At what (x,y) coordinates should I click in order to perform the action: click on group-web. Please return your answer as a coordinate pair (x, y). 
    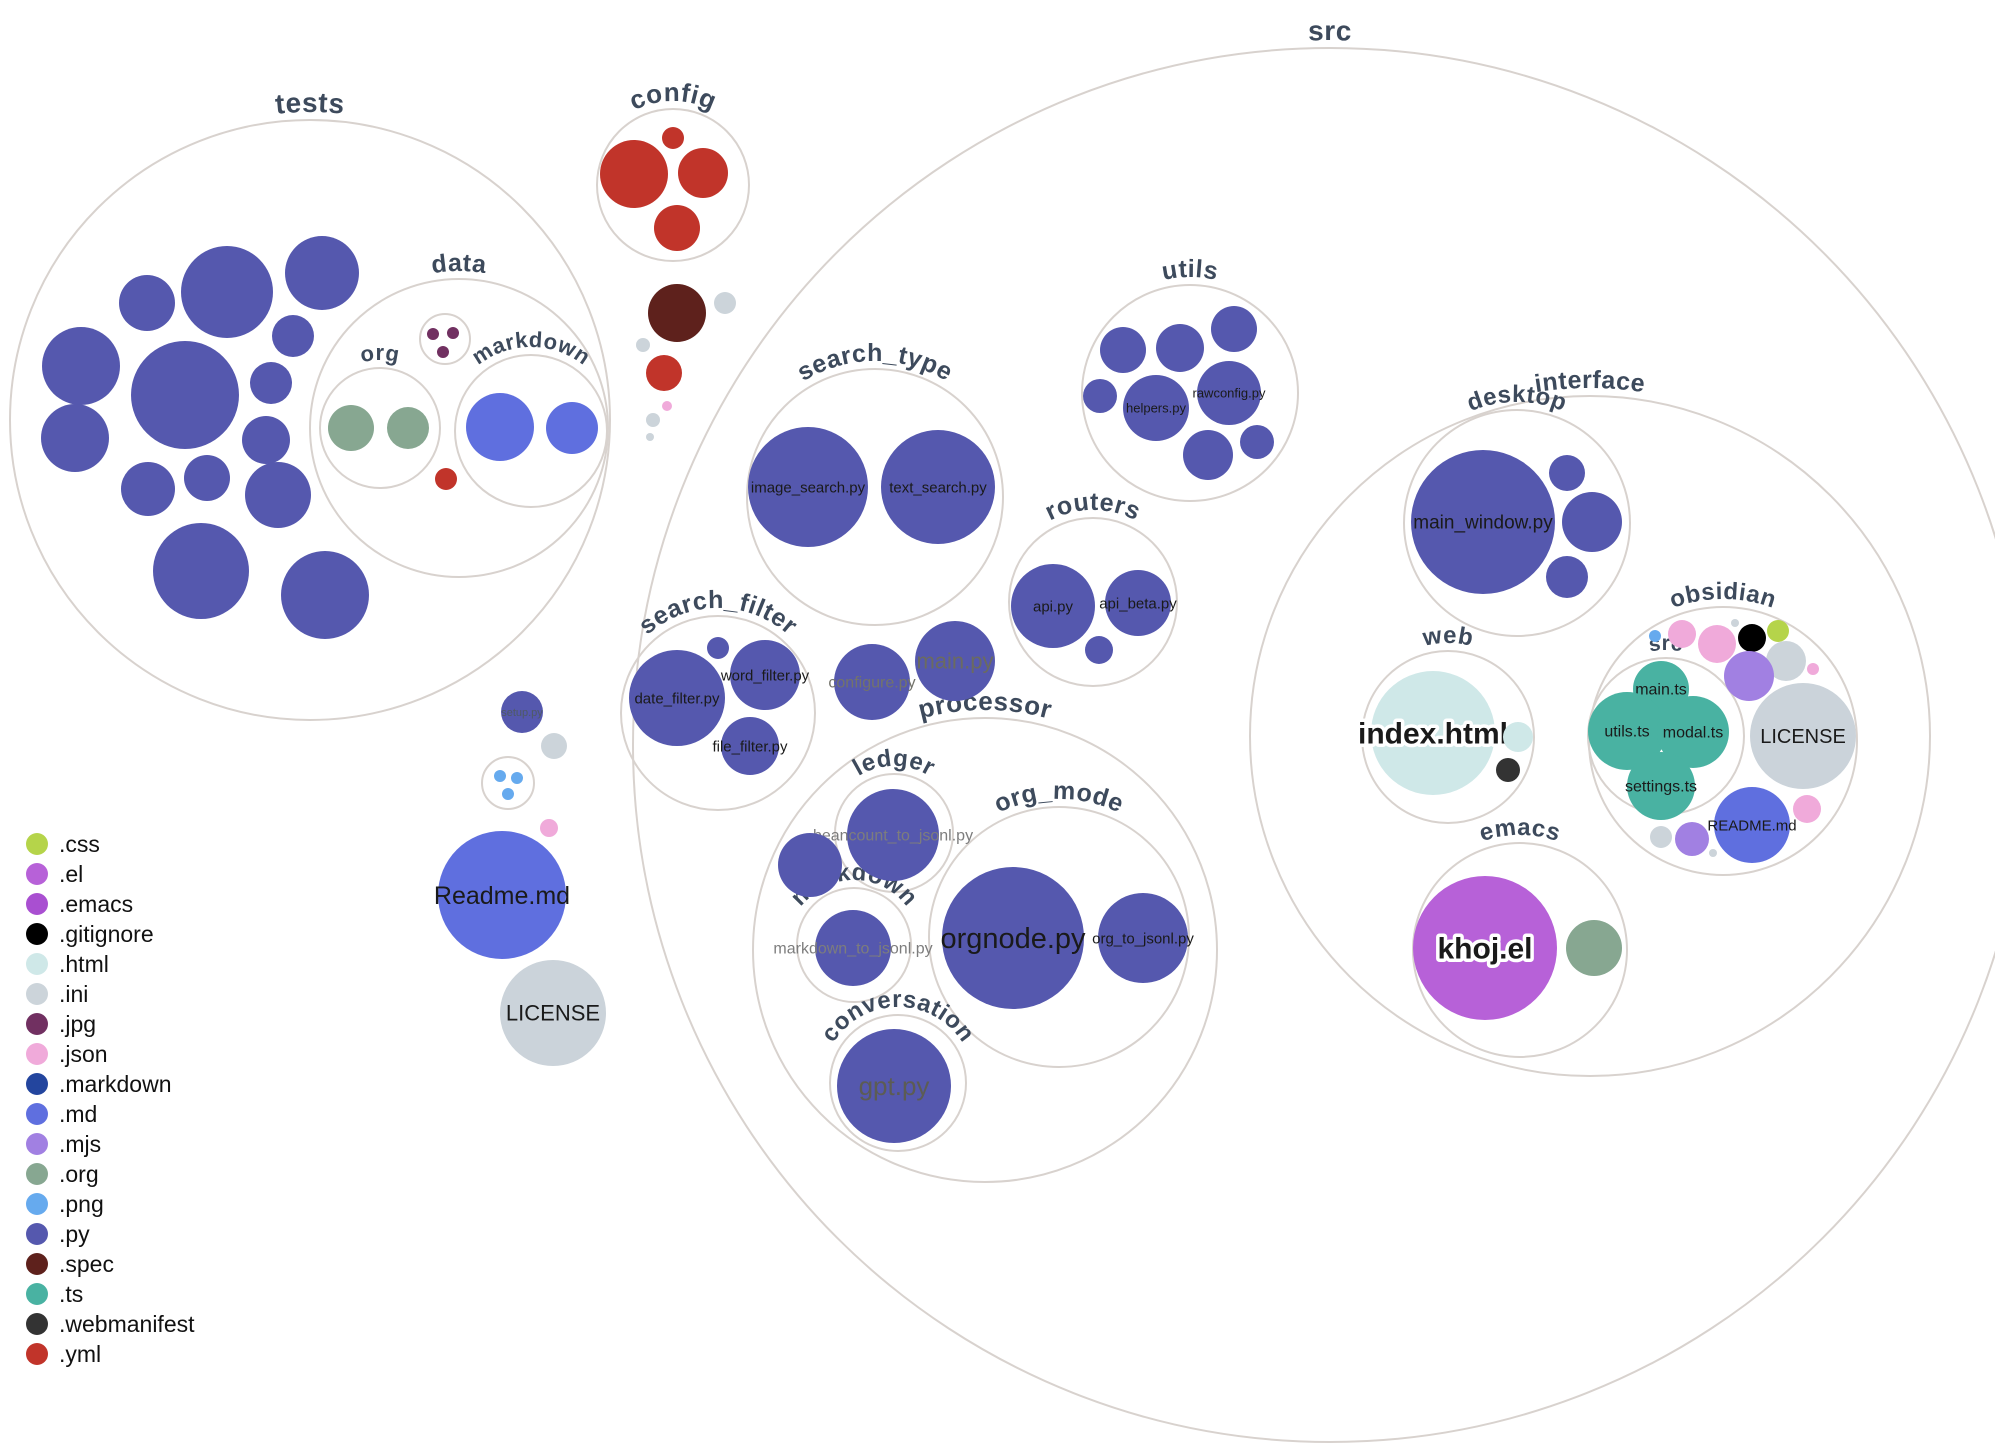
    Looking at the image, I should click on (1448, 737).